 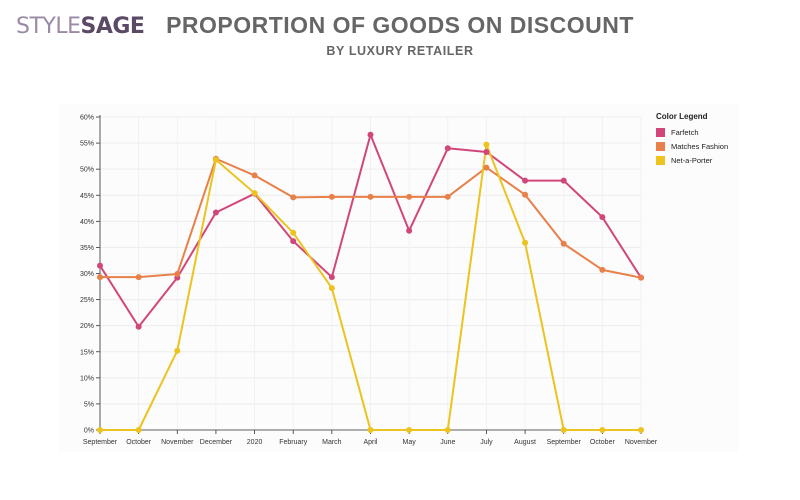 What do you see at coordinates (87, 144) in the screenshot?
I see `y-tick-label: 55%` at bounding box center [87, 144].